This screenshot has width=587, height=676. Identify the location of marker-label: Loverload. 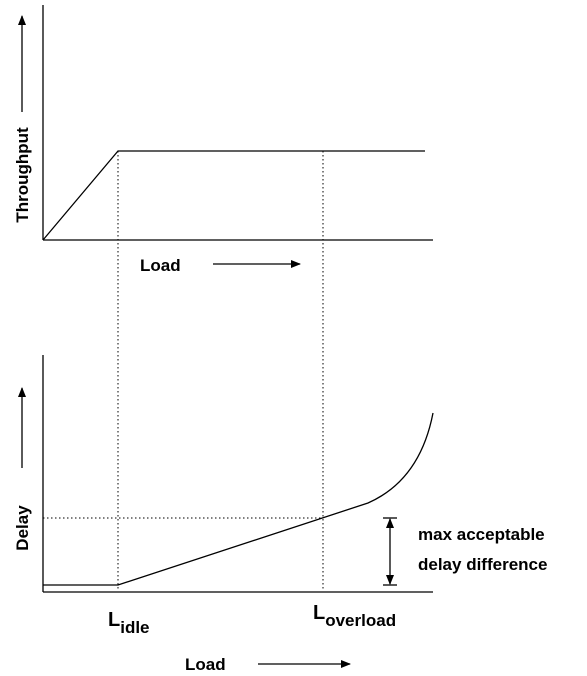
(354, 616).